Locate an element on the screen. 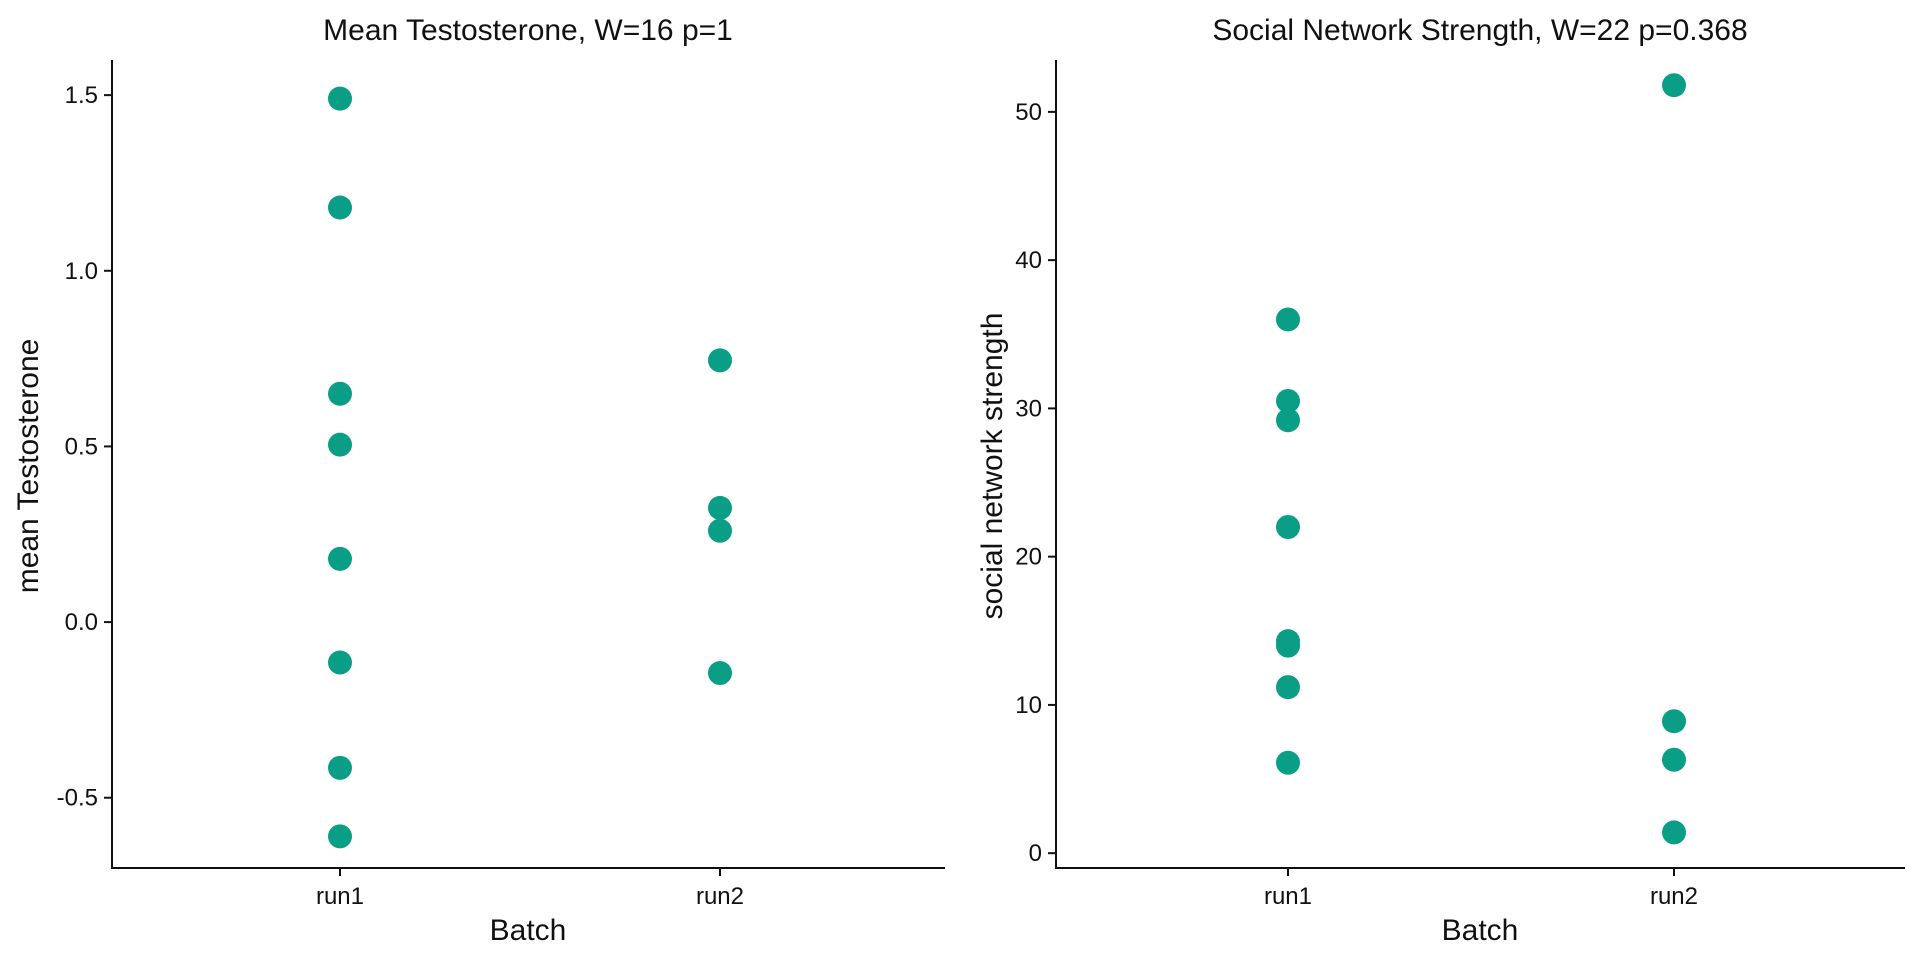 The width and height of the screenshot is (1920, 960). chart-title: Mean Testosterone, W=16 p=1 is located at coordinates (528, 30).